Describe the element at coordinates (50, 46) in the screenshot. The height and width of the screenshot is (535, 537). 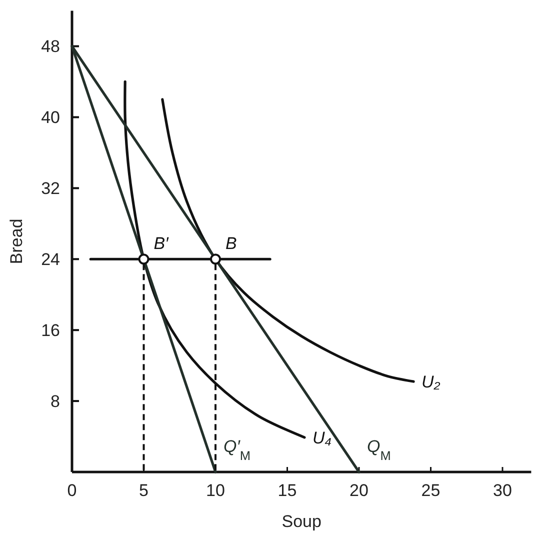
I see `y-tick-label: 48` at that location.